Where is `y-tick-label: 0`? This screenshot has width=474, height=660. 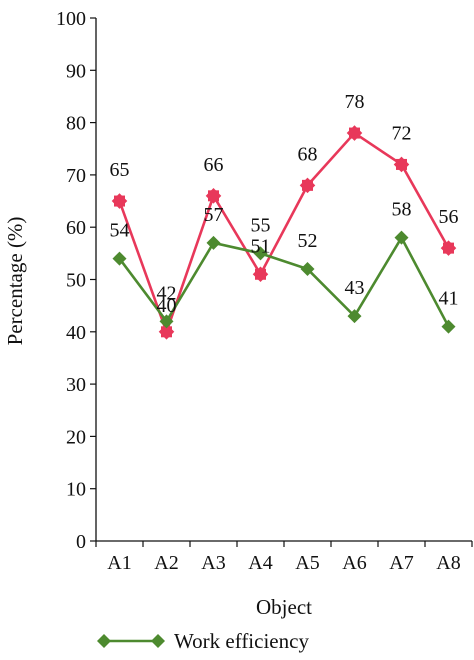 y-tick-label: 0 is located at coordinates (81, 542).